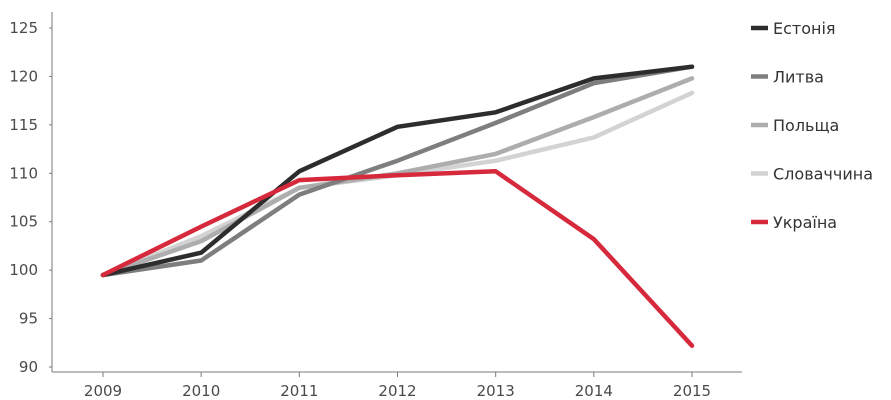 The image size is (891, 400). What do you see at coordinates (805, 222) in the screenshot?
I see `legend-label: Україна` at bounding box center [805, 222].